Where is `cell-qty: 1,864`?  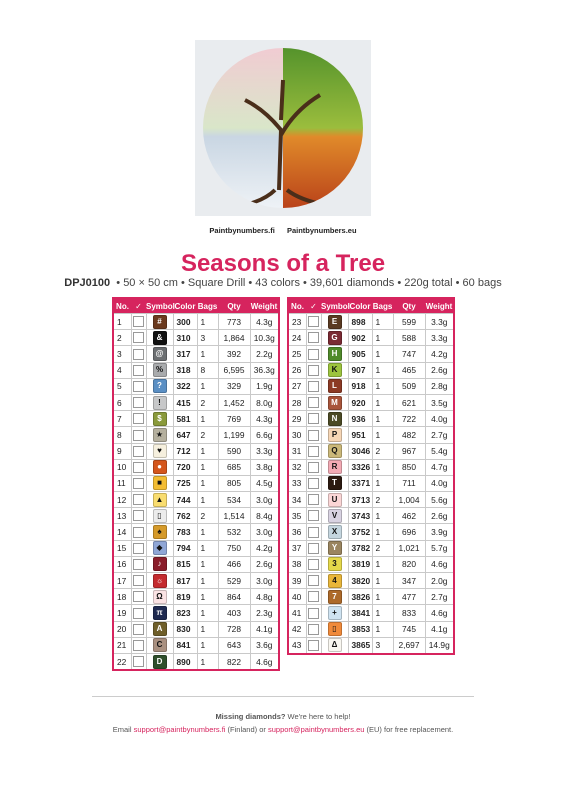 cell-qty: 1,864 is located at coordinates (234, 338).